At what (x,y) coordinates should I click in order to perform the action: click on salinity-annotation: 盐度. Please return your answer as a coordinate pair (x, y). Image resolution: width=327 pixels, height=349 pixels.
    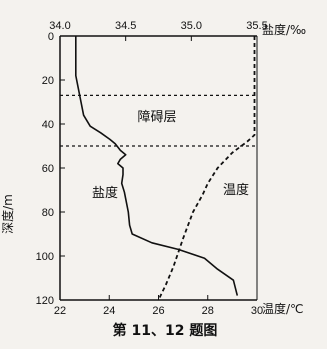
    Looking at the image, I should click on (105, 193).